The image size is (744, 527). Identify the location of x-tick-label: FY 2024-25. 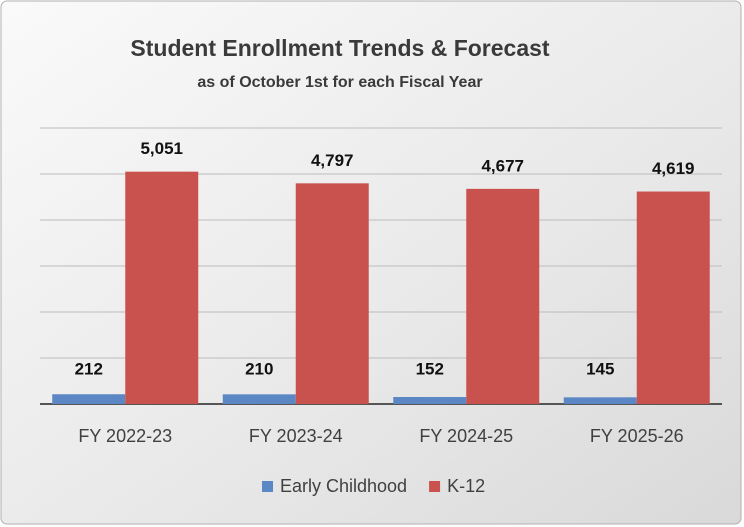
(466, 436).